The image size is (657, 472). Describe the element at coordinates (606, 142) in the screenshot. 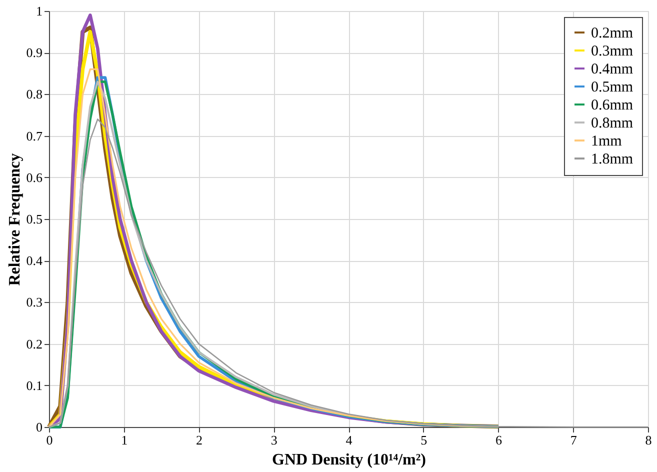

I see `legend-label: 1mm` at that location.